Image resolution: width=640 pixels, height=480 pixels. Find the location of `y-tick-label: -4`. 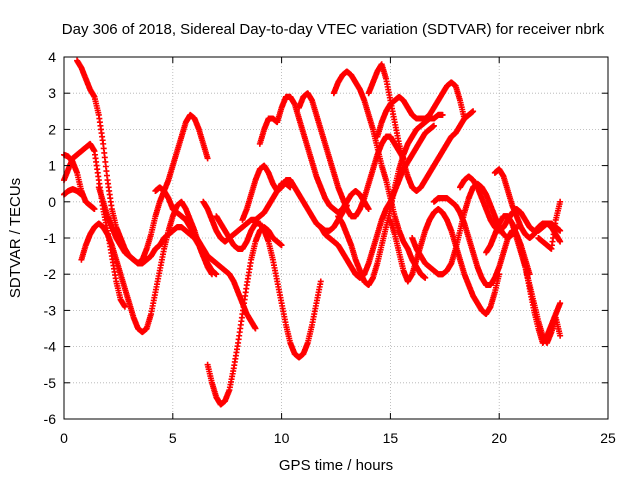

y-tick-label: -4 is located at coordinates (50, 347).